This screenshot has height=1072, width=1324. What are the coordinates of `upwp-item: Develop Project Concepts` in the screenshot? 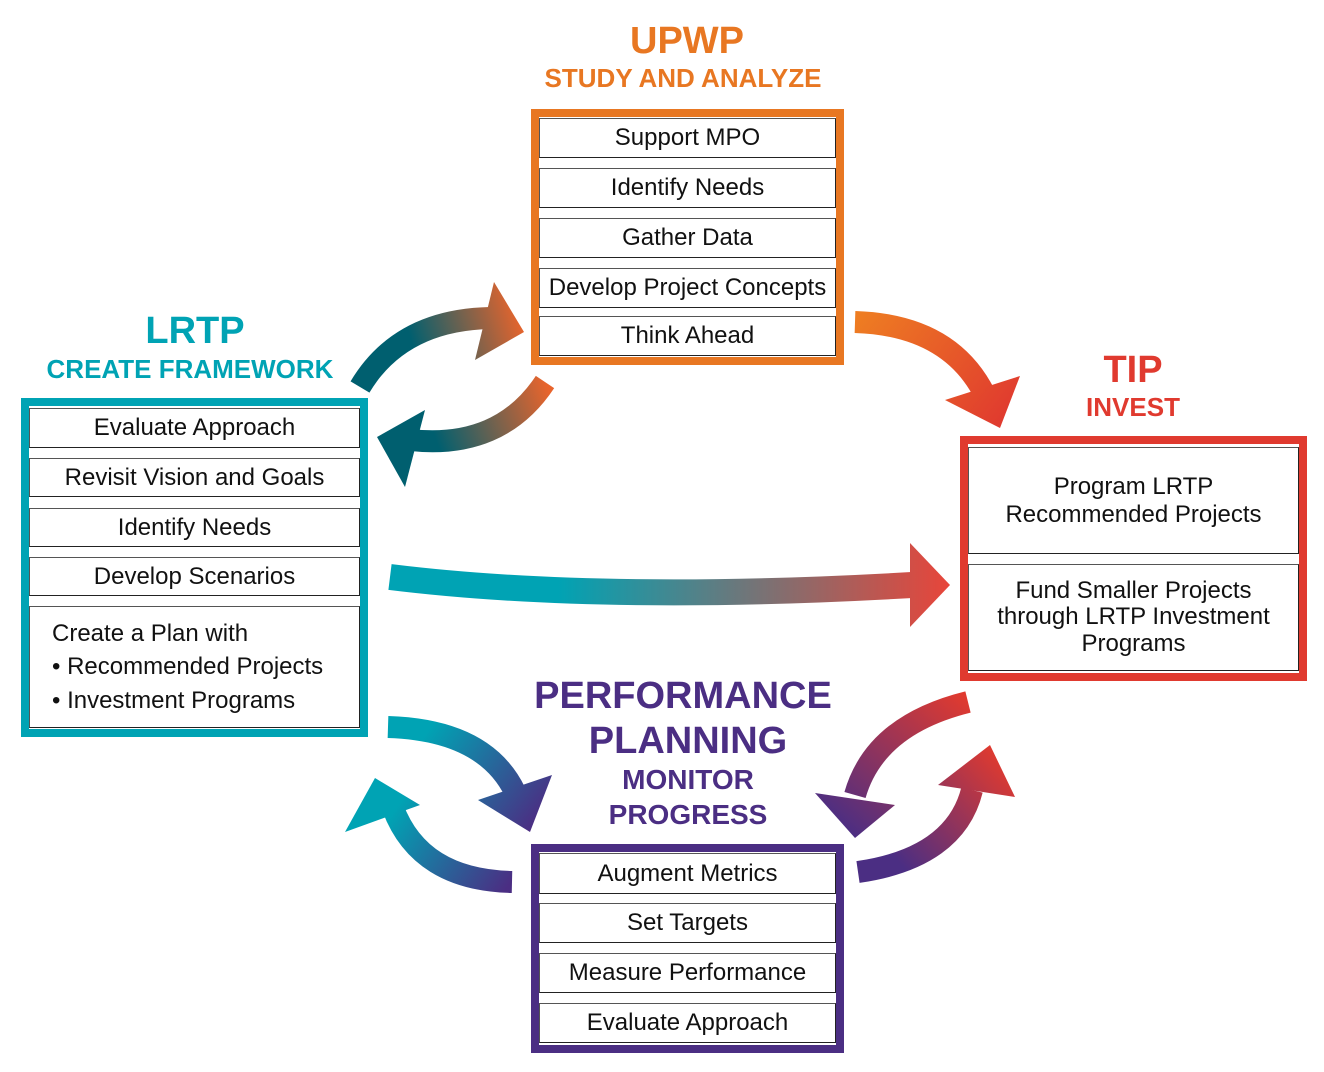 It's located at (687, 288).